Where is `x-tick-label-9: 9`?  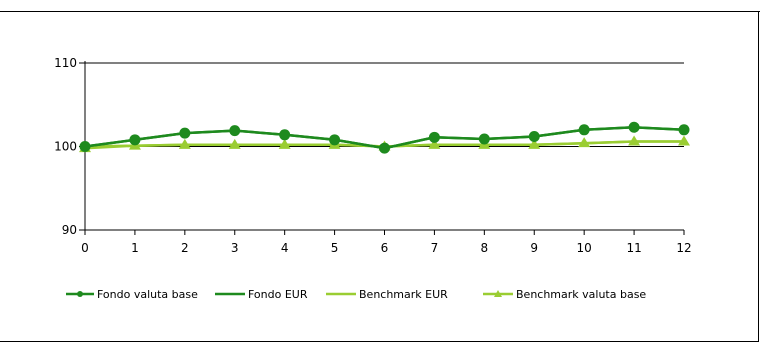
x-tick-label-9: 9 is located at coordinates (534, 248).